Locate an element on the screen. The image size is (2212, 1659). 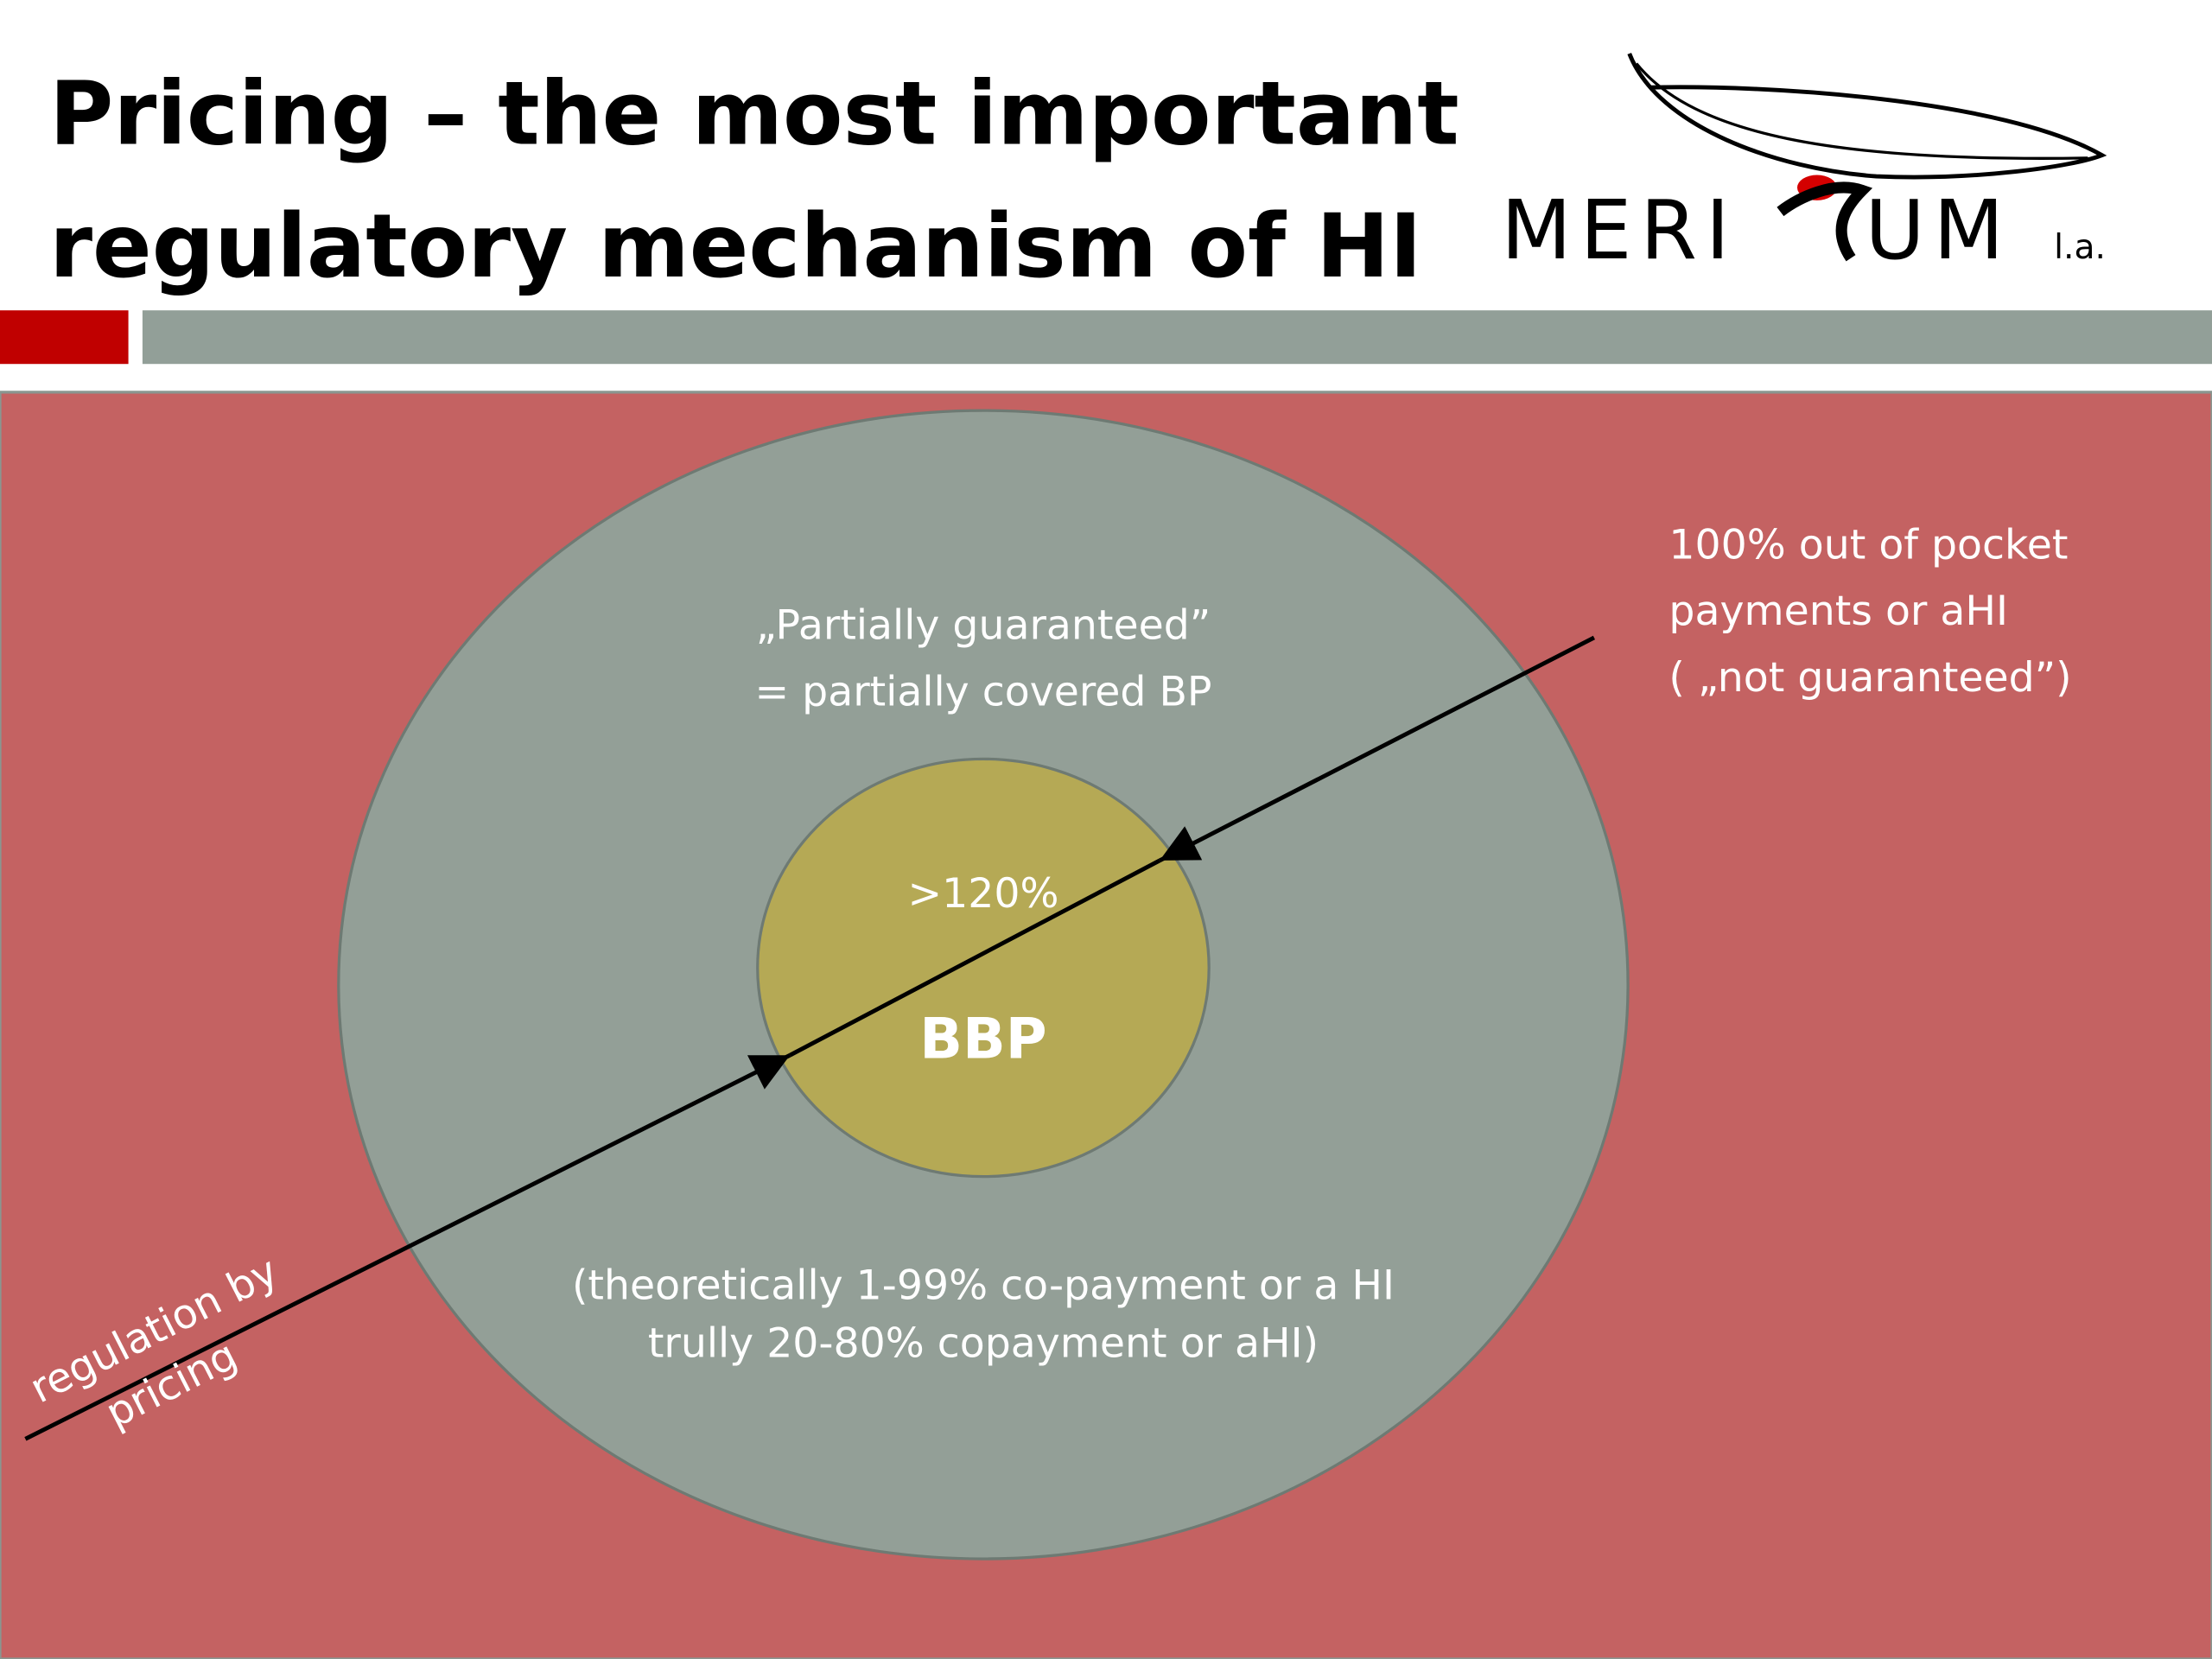
logo: MERI UM l.a. is located at coordinates (1804, 165).